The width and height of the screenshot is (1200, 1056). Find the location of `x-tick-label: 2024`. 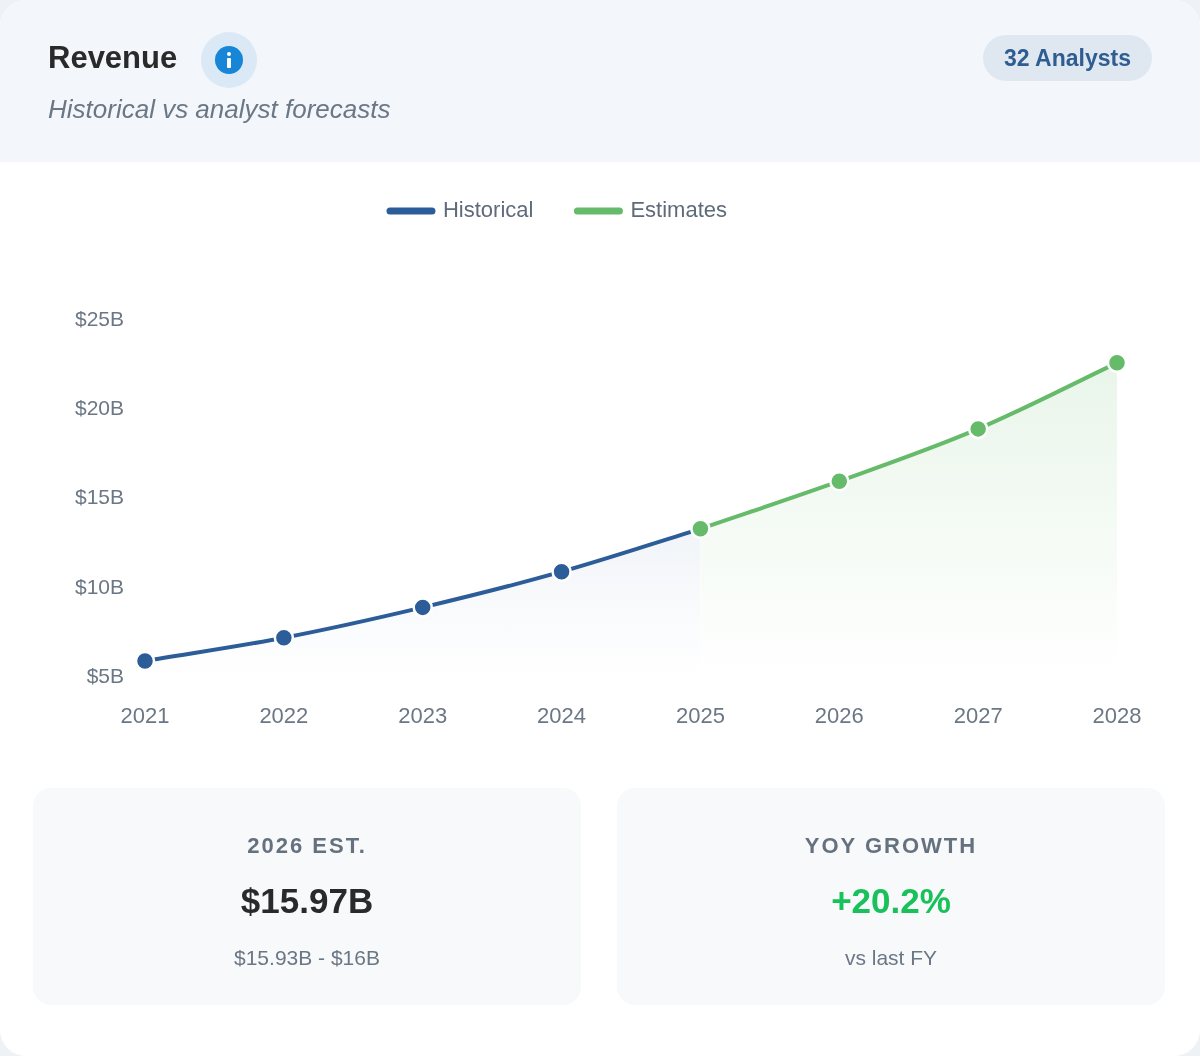

x-tick-label: 2024 is located at coordinates (562, 716).